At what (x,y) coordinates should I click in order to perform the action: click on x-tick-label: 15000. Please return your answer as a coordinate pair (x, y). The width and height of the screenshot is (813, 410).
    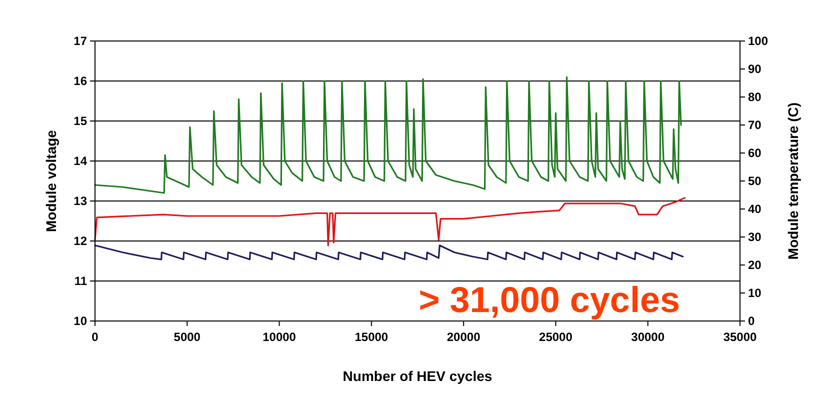
    Looking at the image, I should click on (371, 337).